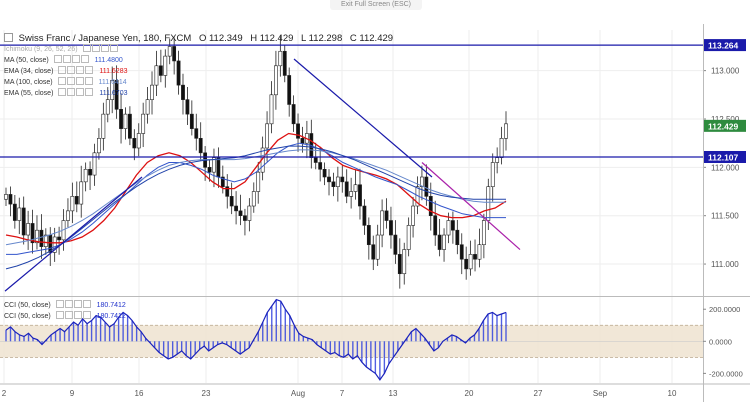 The height and width of the screenshot is (407, 750). What do you see at coordinates (342, 393) in the screenshot?
I see `x-axis-tick-label: 7` at bounding box center [342, 393].